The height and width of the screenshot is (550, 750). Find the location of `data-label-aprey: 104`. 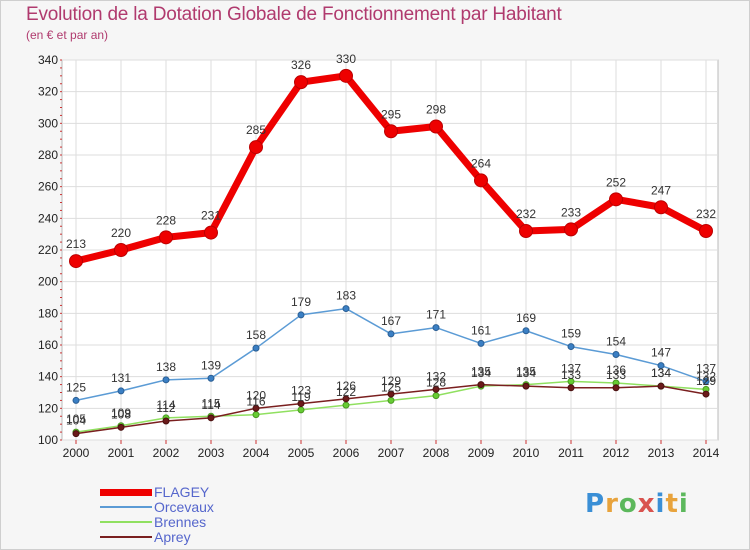

data-label-aprey: 104 is located at coordinates (76, 421).